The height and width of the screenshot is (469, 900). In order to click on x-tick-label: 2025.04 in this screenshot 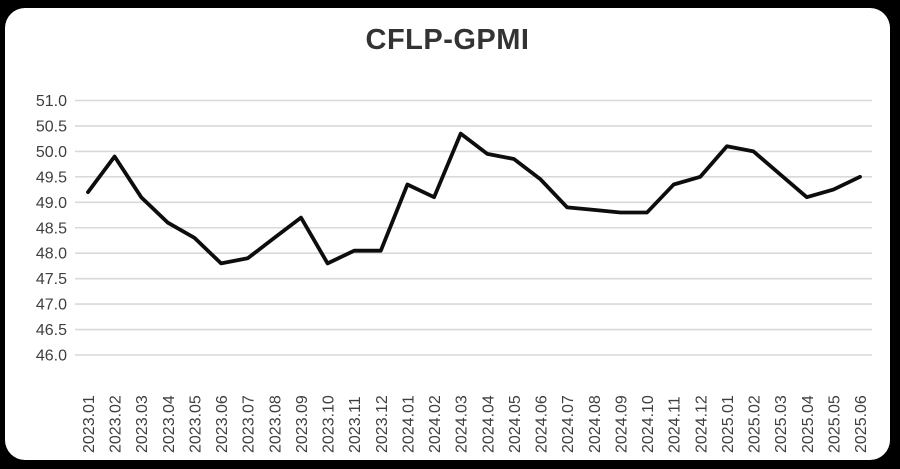, I will do `click(808, 424)`.